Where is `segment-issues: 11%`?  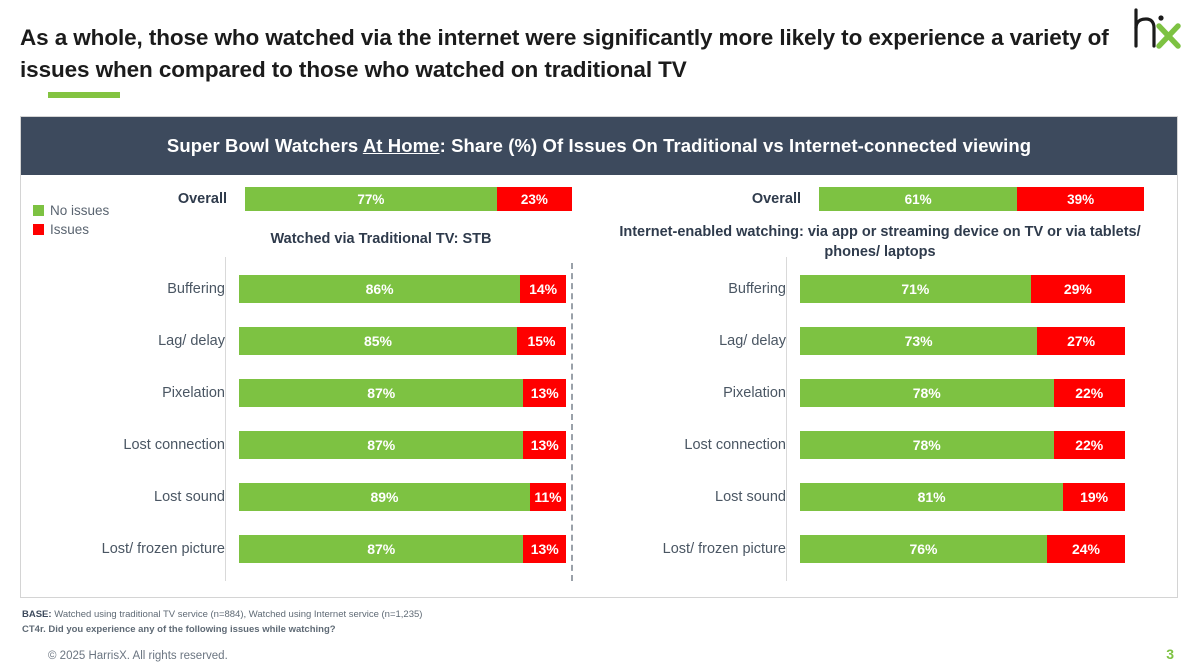 segment-issues: 11% is located at coordinates (548, 497).